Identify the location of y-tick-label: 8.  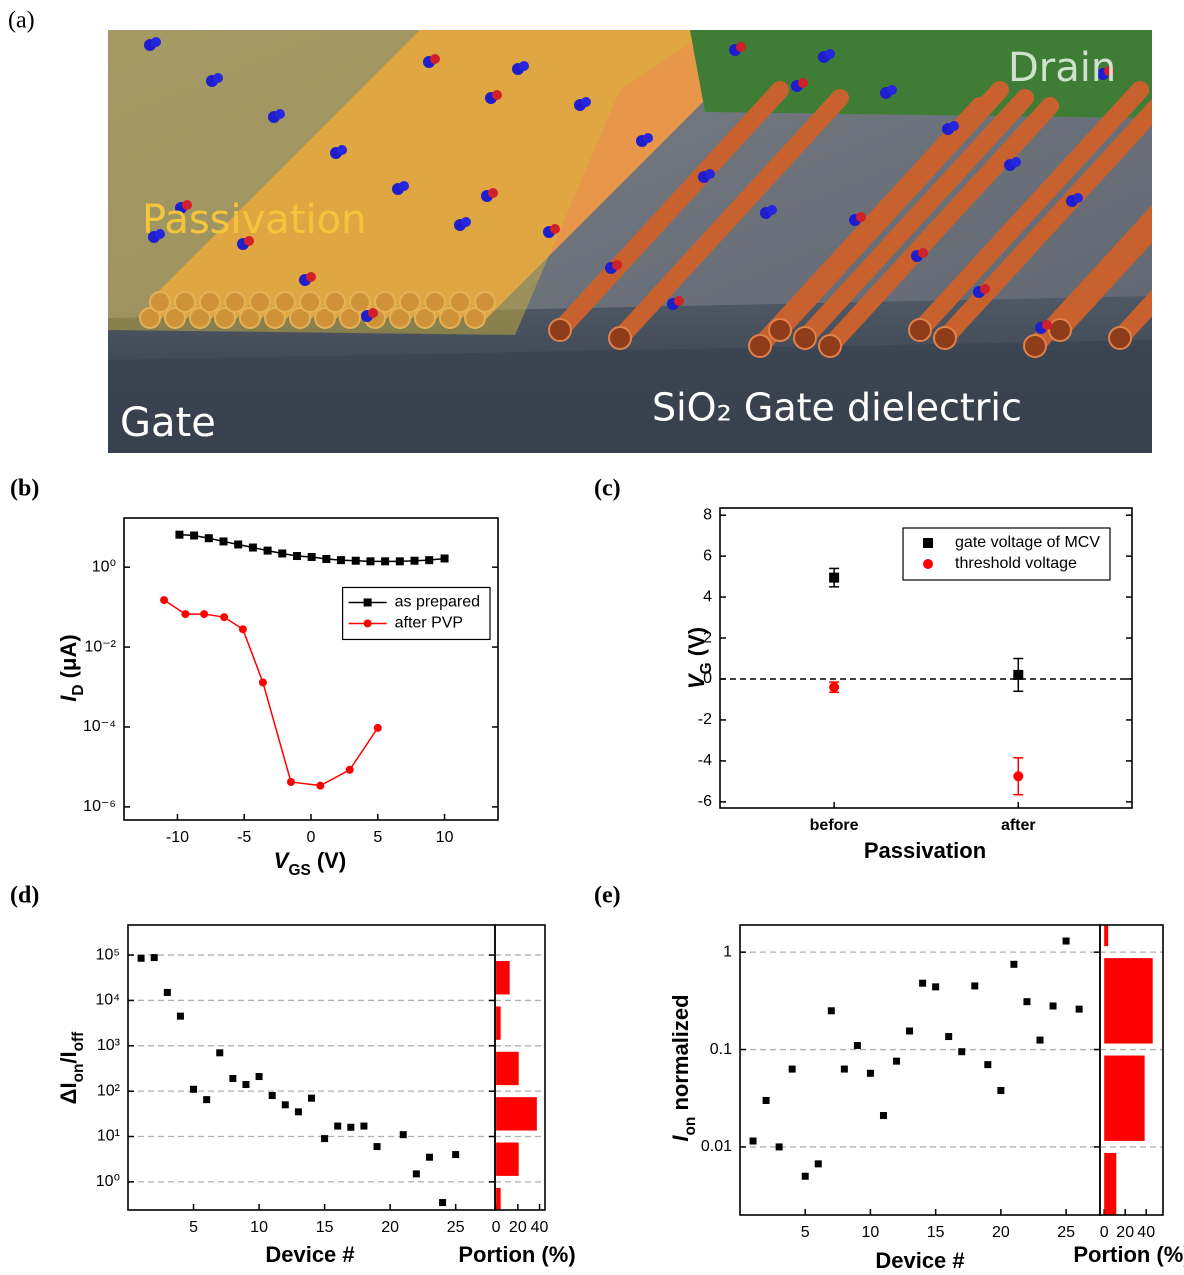
(707, 514).